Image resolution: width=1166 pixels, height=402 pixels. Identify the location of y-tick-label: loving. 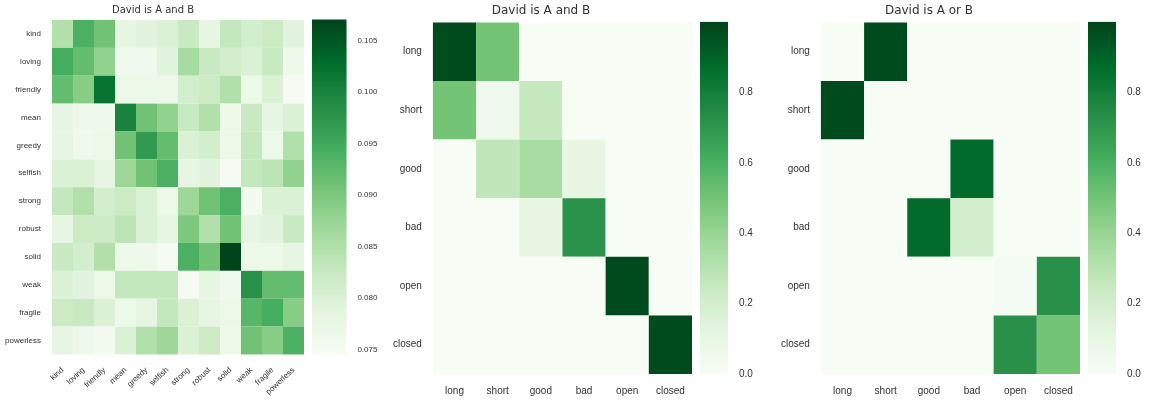
(31, 62).